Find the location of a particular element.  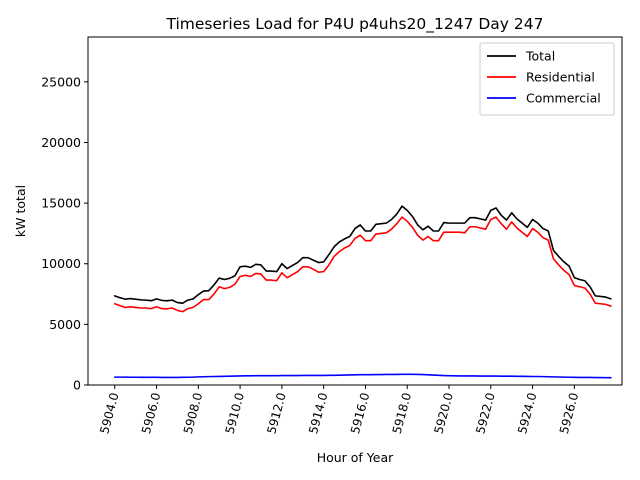

y-tick-label: 15000 is located at coordinates (61, 203).